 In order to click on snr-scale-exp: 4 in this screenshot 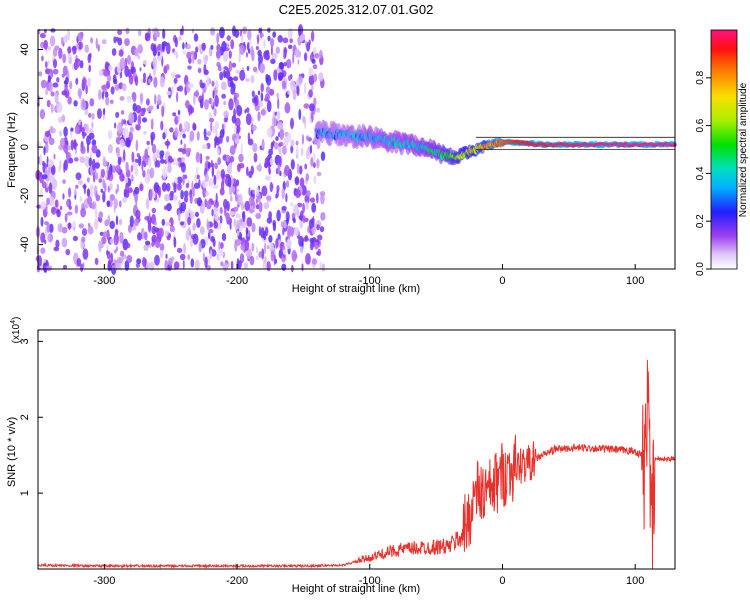, I will do `click(13, 322)`.